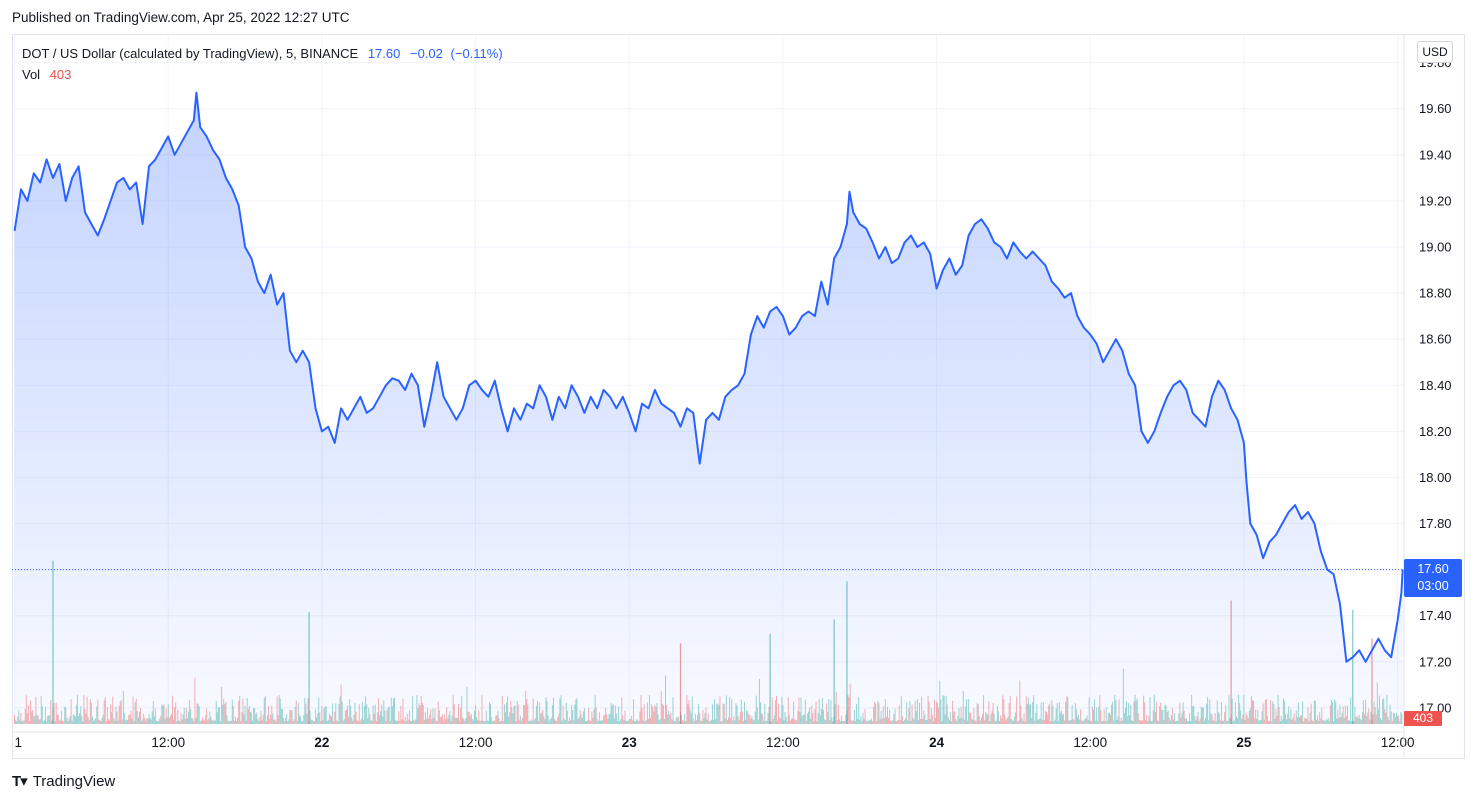  I want to click on y-tick-label: 17.20, so click(1435, 661).